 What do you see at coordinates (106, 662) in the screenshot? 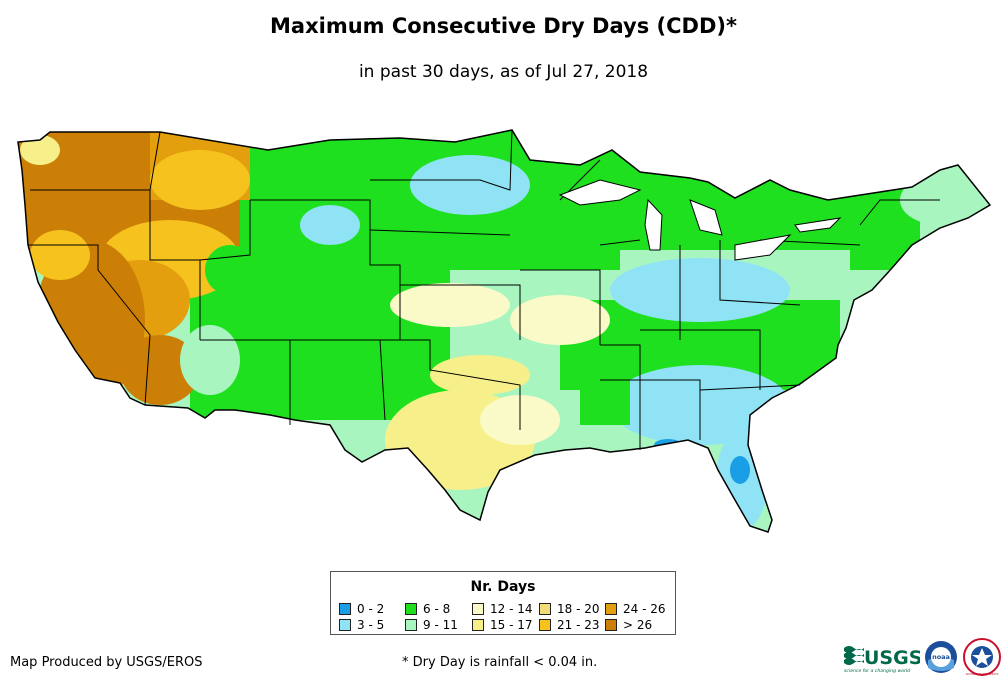
I see `map-credit: Map Produced by USGS/EROS` at bounding box center [106, 662].